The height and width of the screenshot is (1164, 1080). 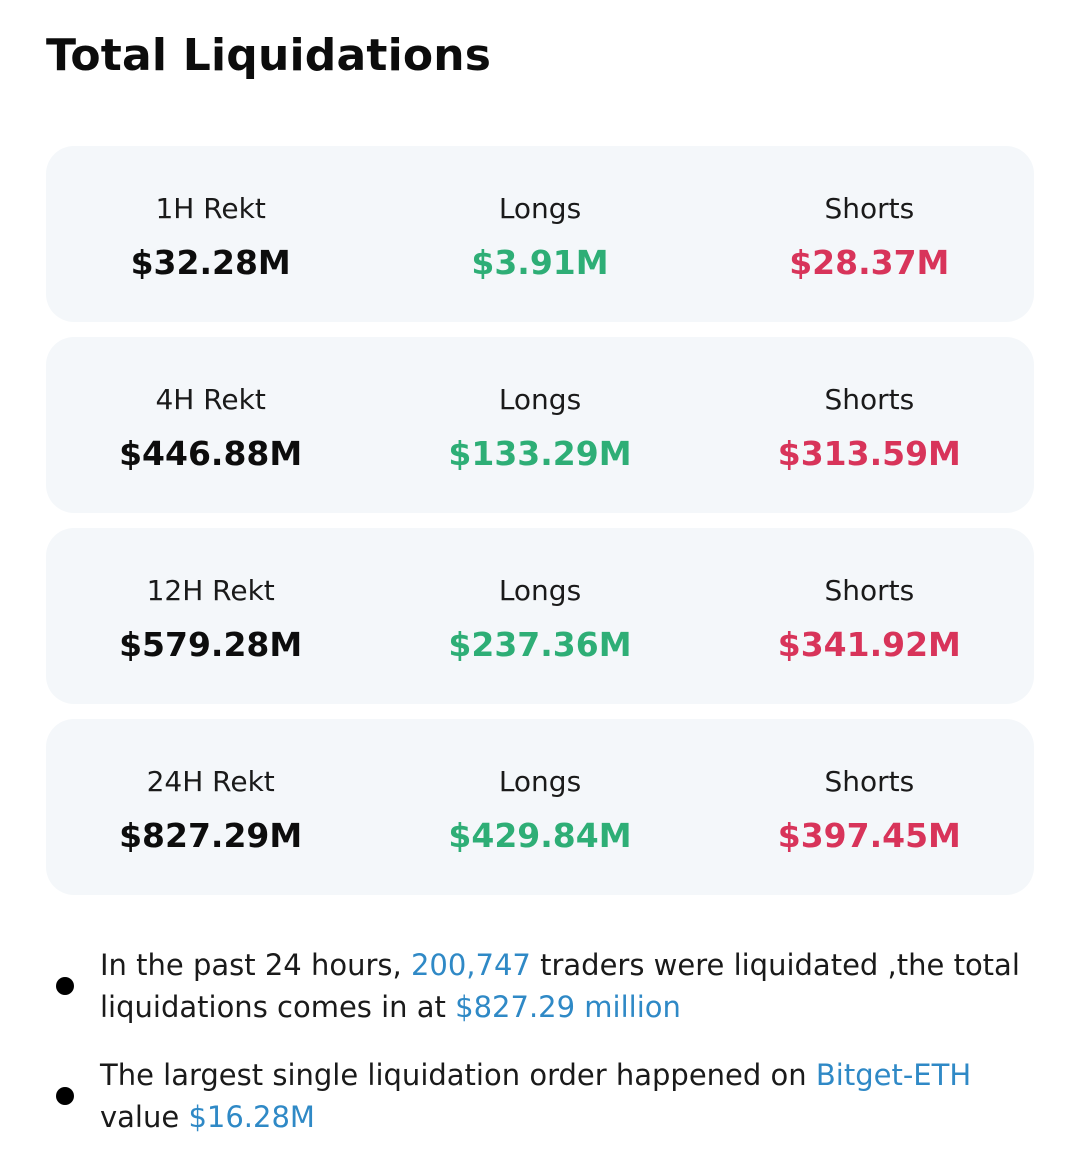 What do you see at coordinates (869, 807) in the screenshot?
I see `shorts-column: Shorts $397.45M` at bounding box center [869, 807].